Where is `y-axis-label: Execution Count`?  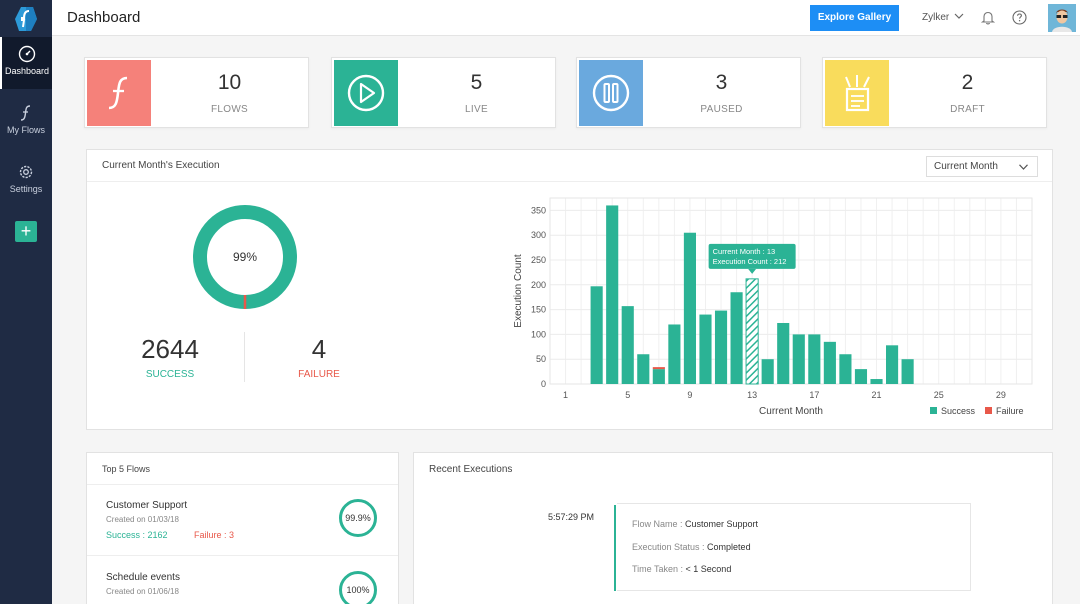 y-axis-label: Execution Count is located at coordinates (518, 291).